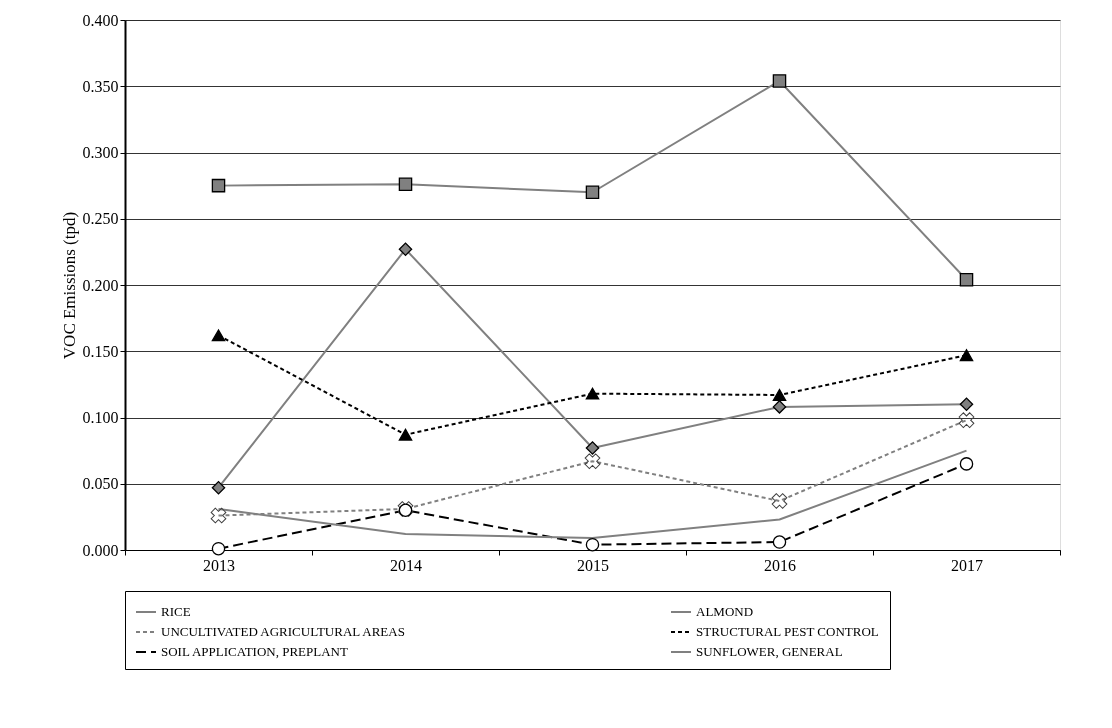 Image resolution: width=1112 pixels, height=728 pixels. What do you see at coordinates (283, 631) in the screenshot?
I see `legend-label: UNCULTIVATED AGRICULTURAL AREAS` at bounding box center [283, 631].